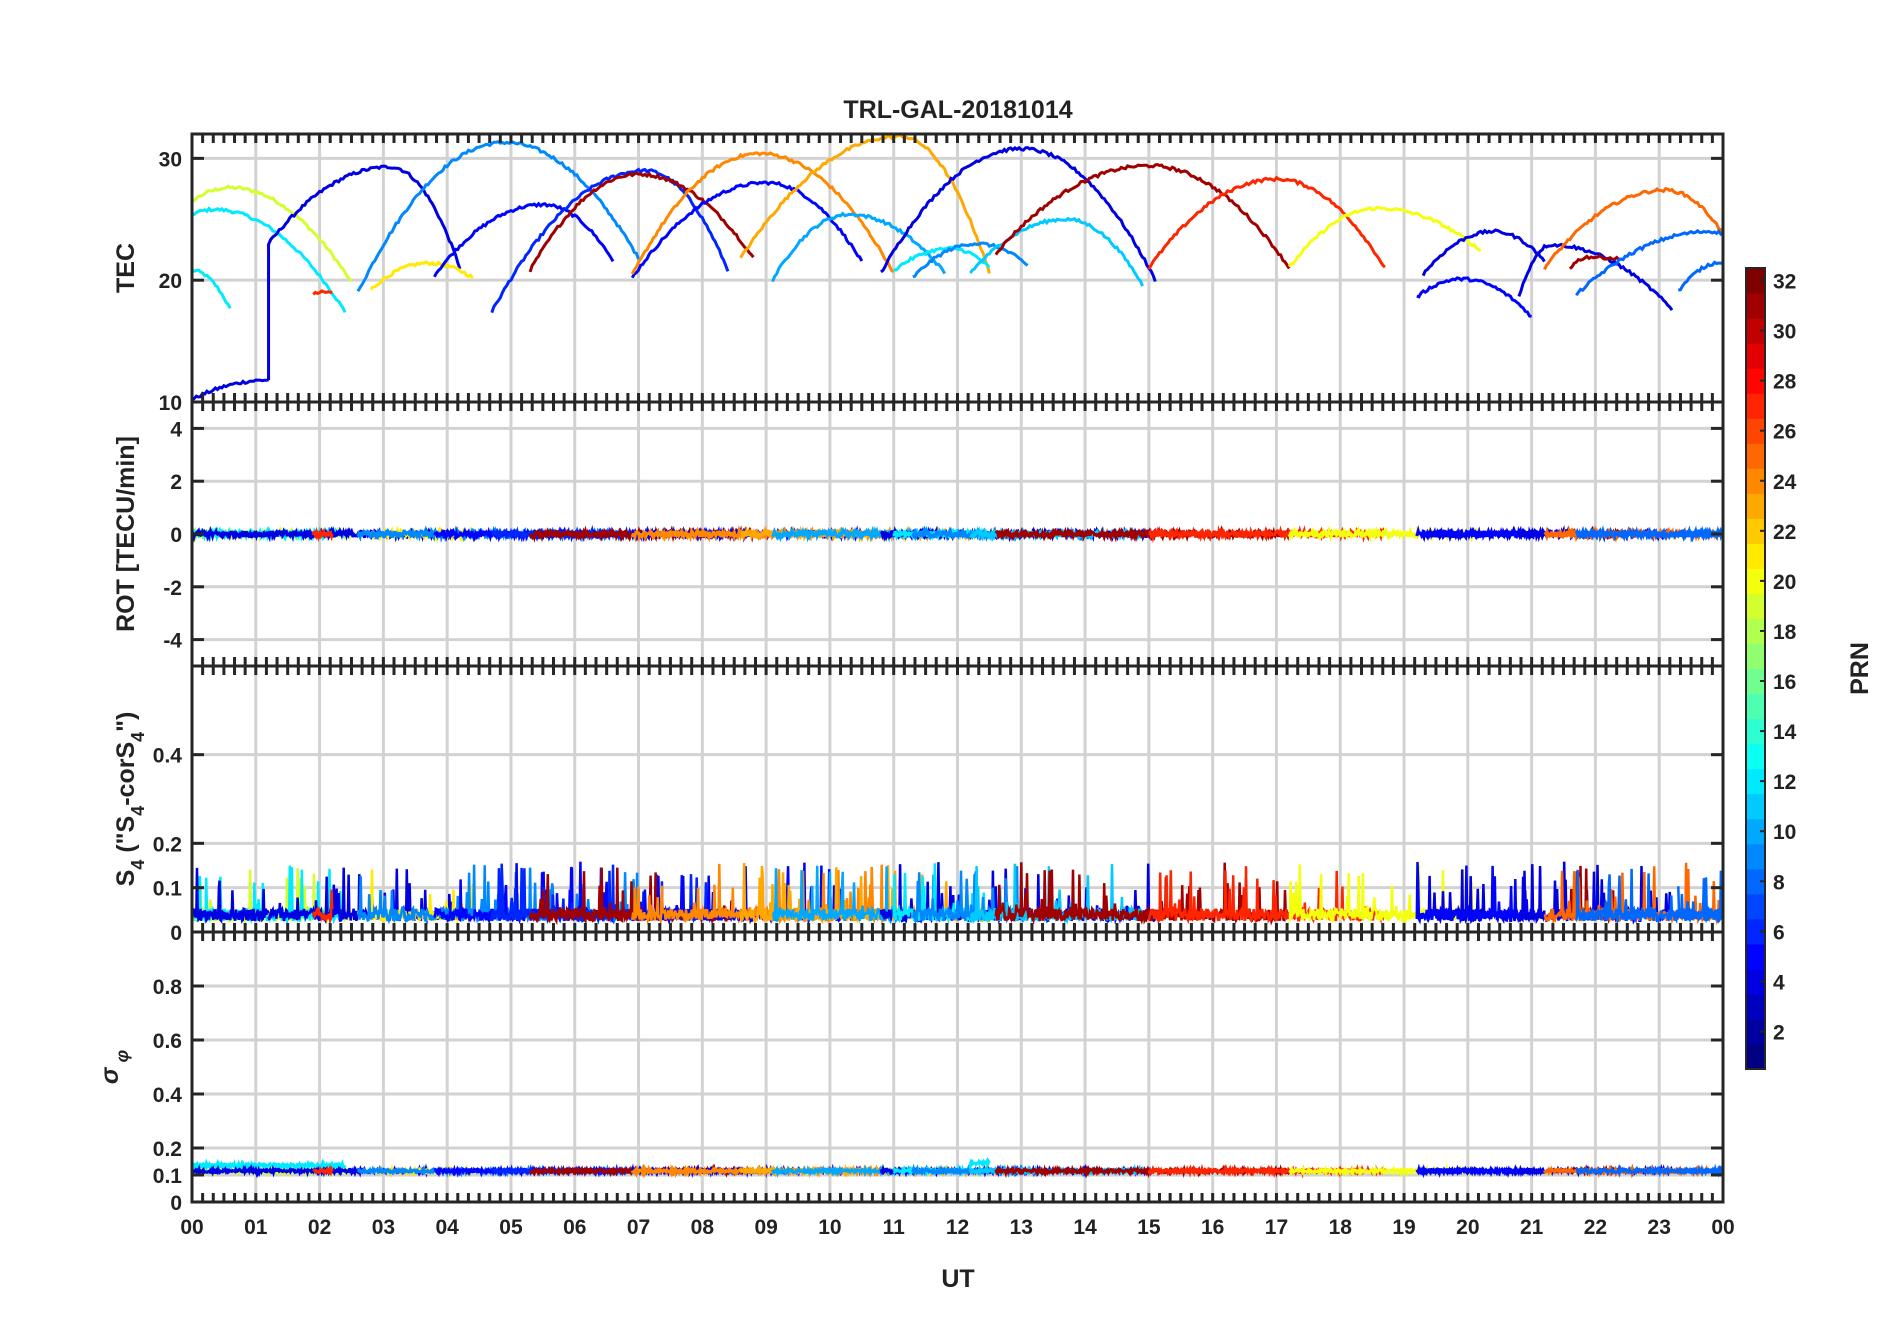  I want to click on colorbar-tick-label: 6, so click(1779, 932).